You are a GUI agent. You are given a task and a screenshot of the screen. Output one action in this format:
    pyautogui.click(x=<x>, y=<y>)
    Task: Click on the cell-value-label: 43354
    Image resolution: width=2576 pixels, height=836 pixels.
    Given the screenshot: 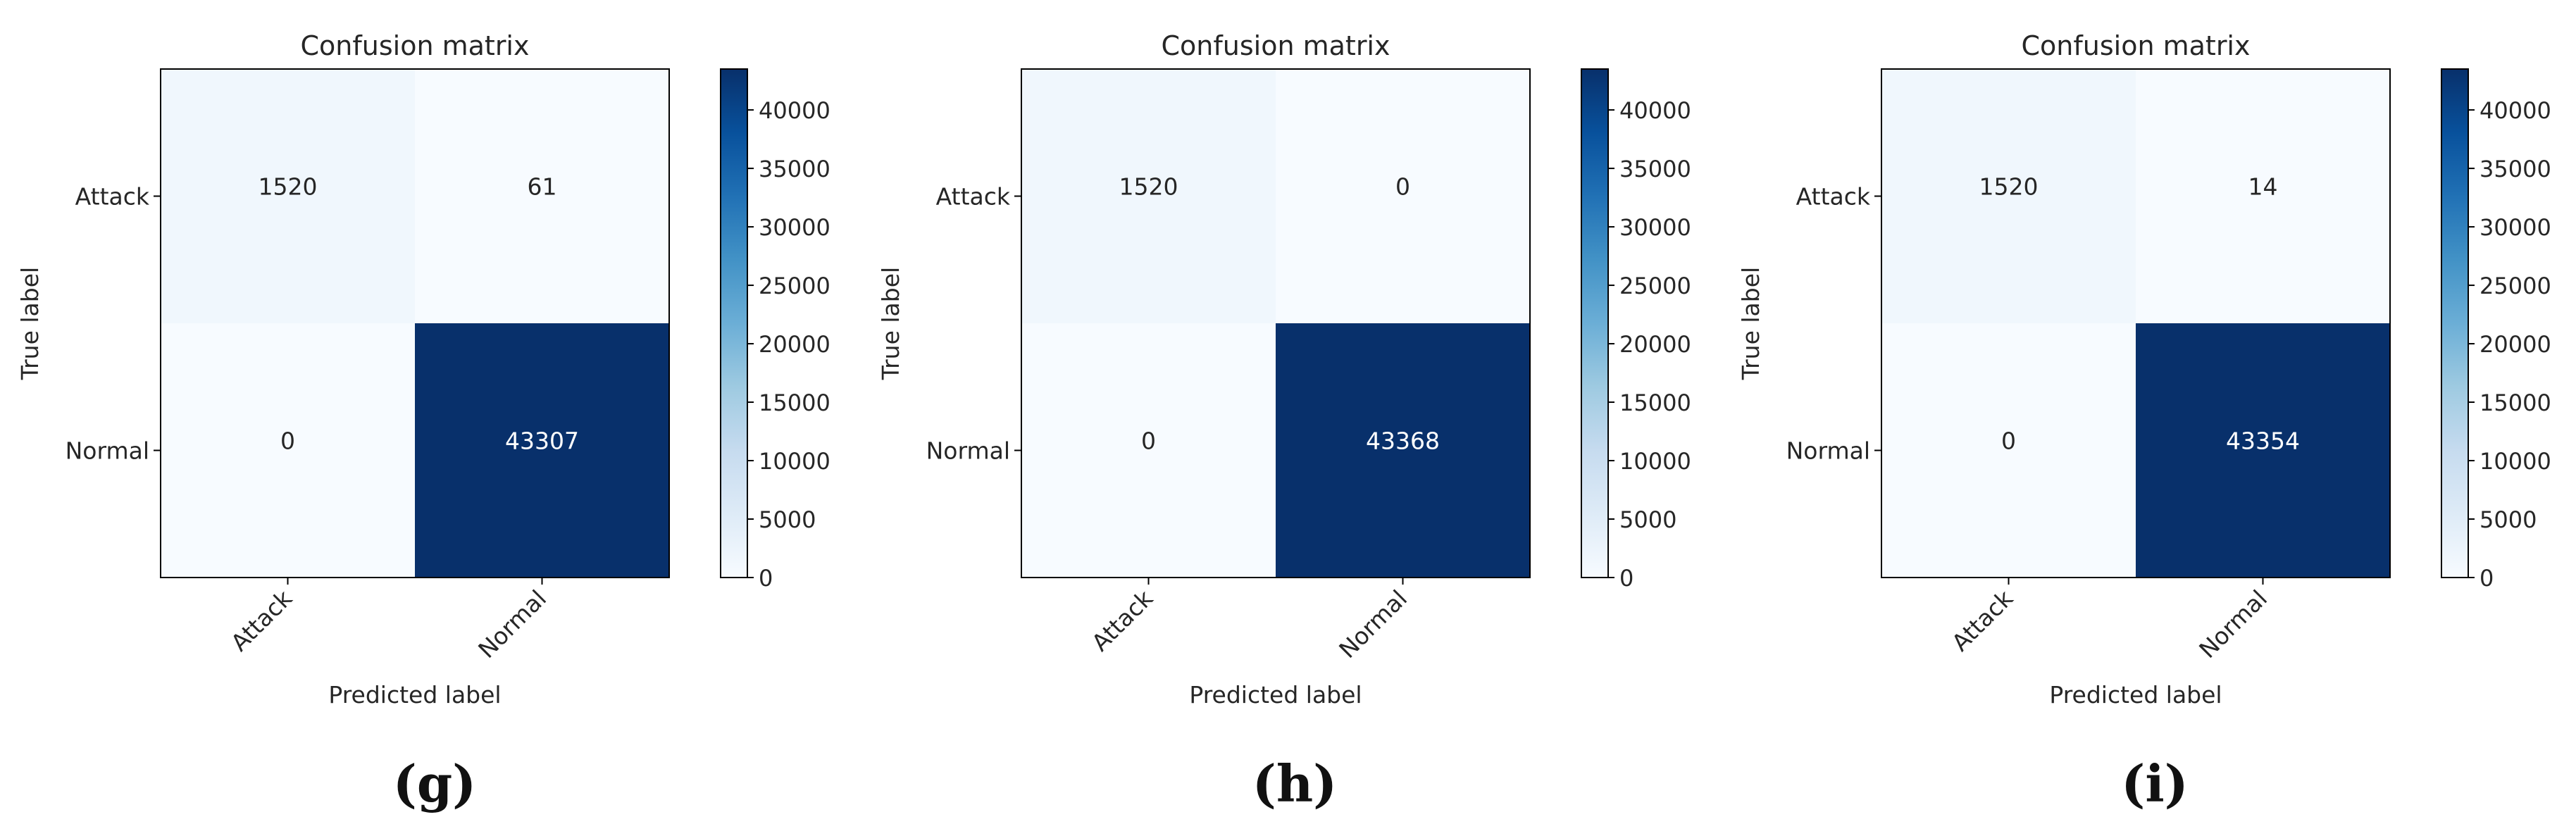 What is the action you would take?
    pyautogui.click(x=2263, y=441)
    